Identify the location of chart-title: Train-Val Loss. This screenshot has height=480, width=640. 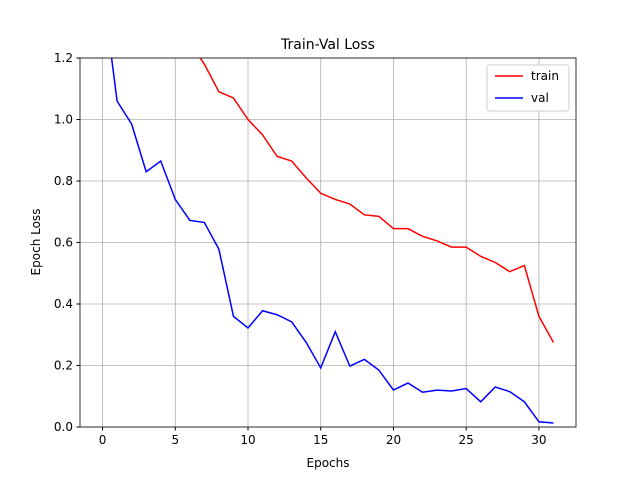
(327, 45).